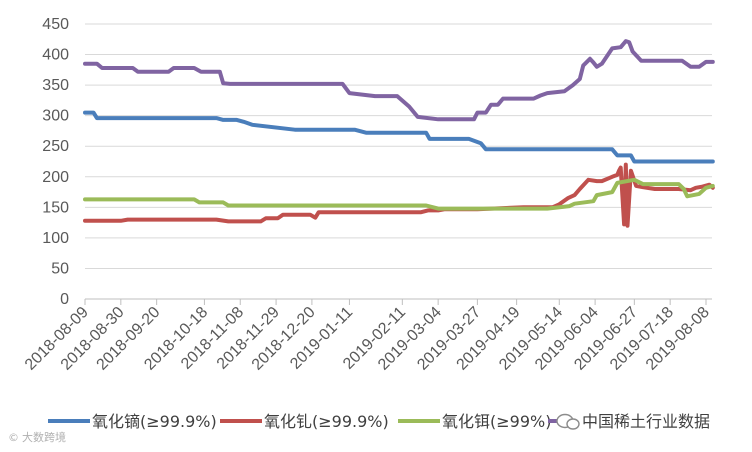 Image resolution: width=752 pixels, height=452 pixels. Describe the element at coordinates (646, 421) in the screenshot. I see `legend-label: 中国稀土行业数据` at that location.